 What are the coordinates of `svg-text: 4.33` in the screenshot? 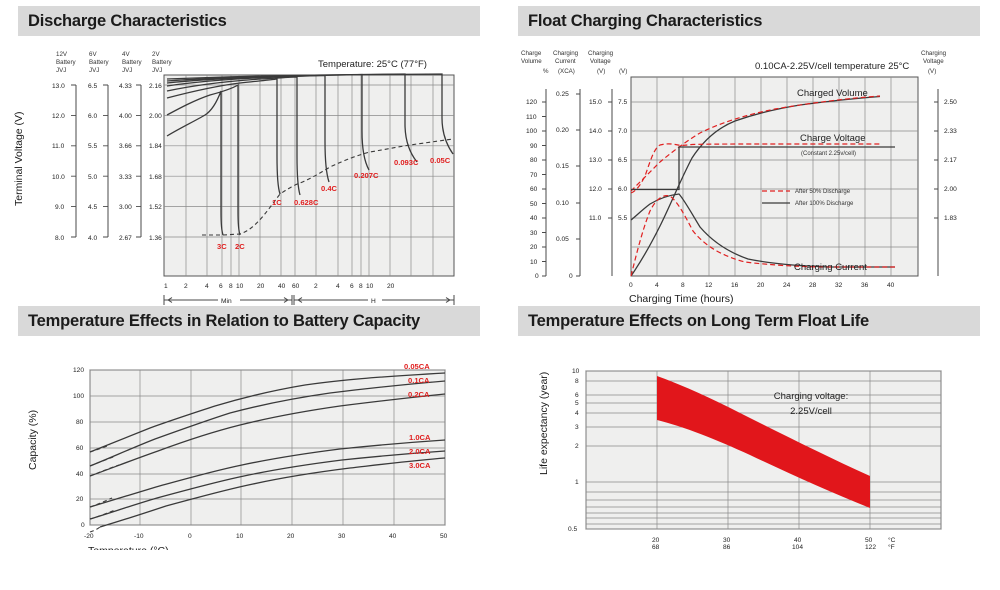 It's located at (125, 86).